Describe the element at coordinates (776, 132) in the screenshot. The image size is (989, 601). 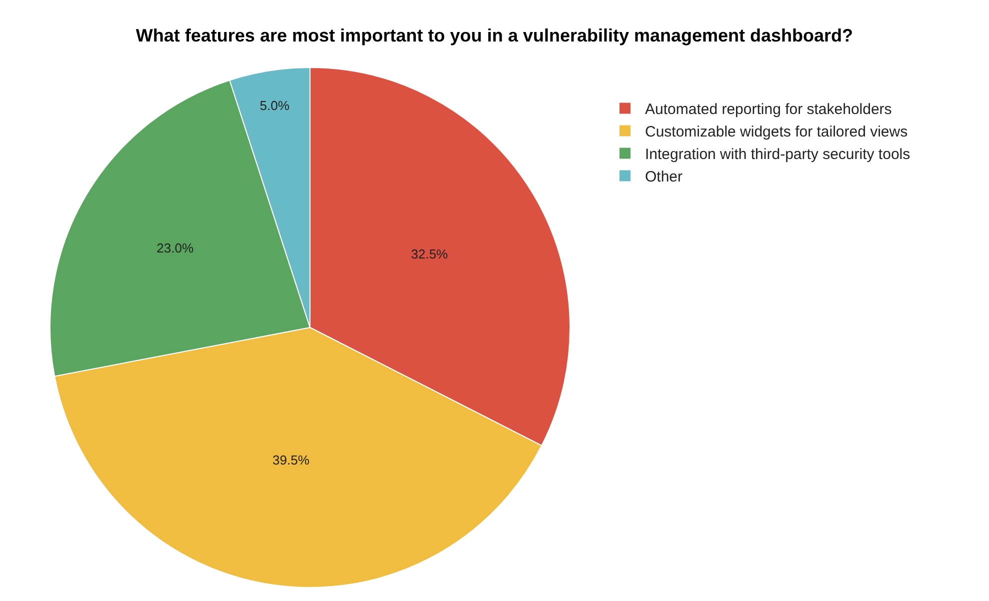
I see `legend-label: Customizable widgets for tailored views` at that location.